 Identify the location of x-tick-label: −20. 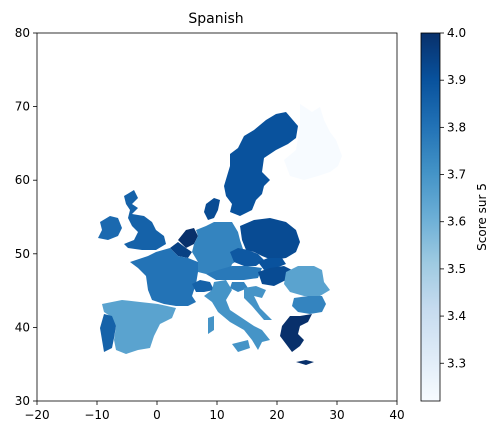
(36, 415).